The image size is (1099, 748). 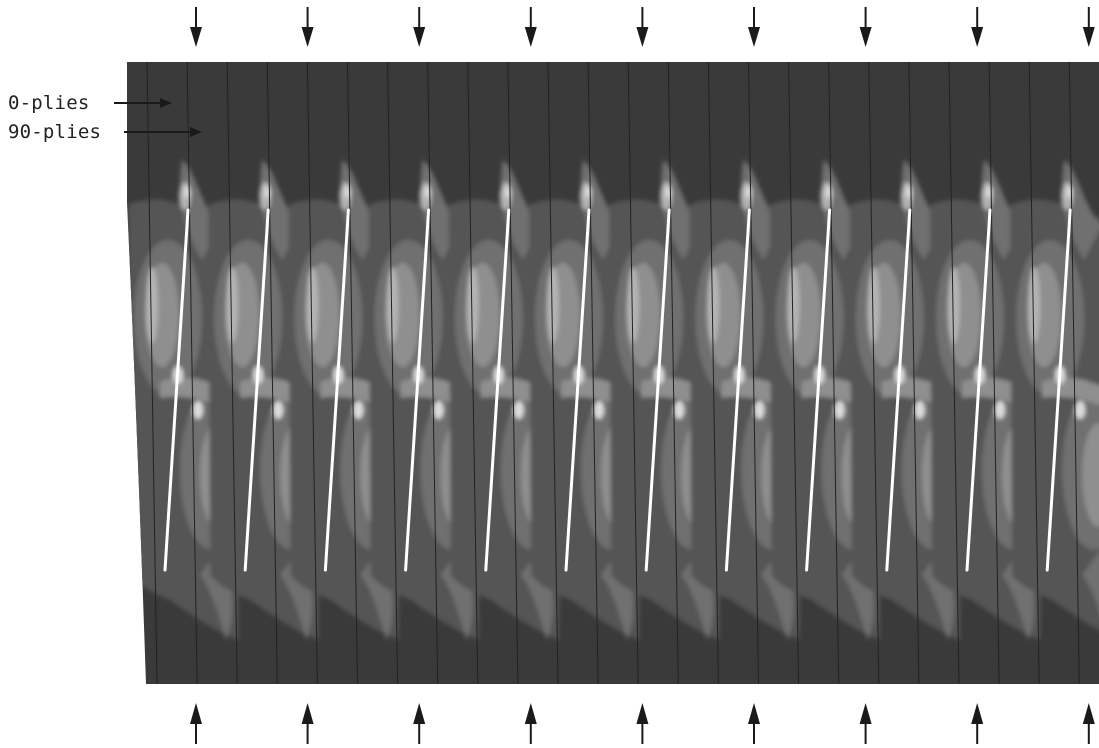 I want to click on label-arrows, so click(x=158, y=117).